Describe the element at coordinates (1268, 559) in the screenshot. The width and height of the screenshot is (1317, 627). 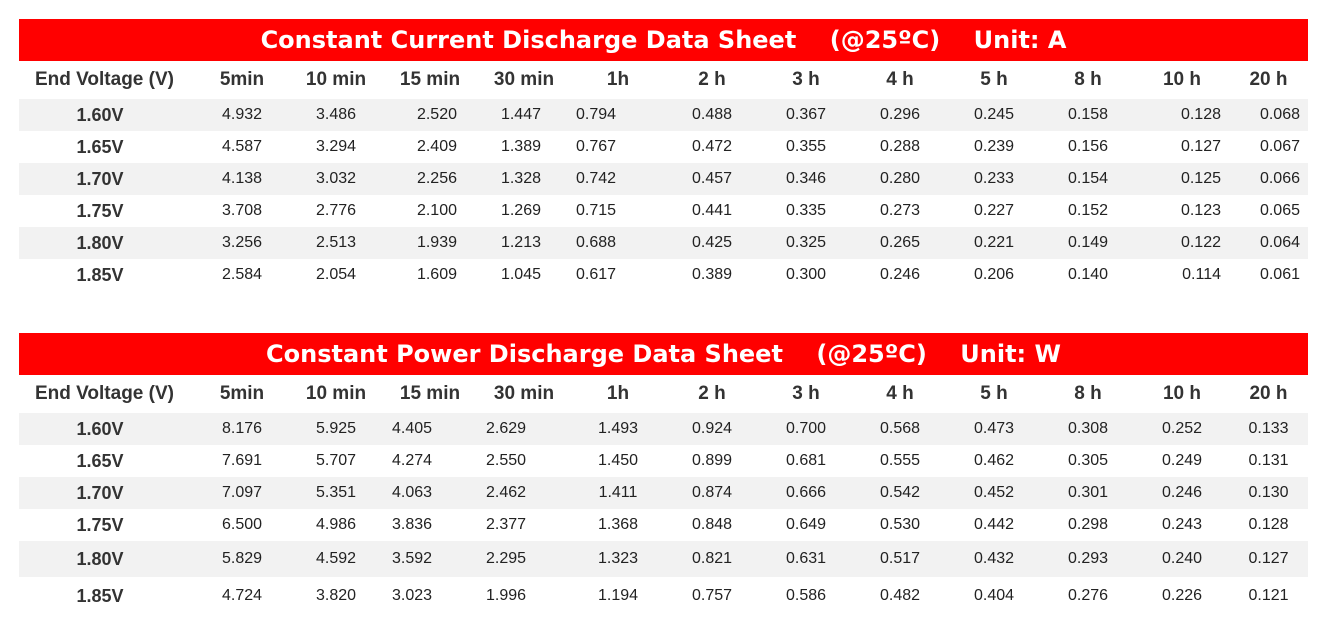
I see `table-cell: 0.127` at that location.